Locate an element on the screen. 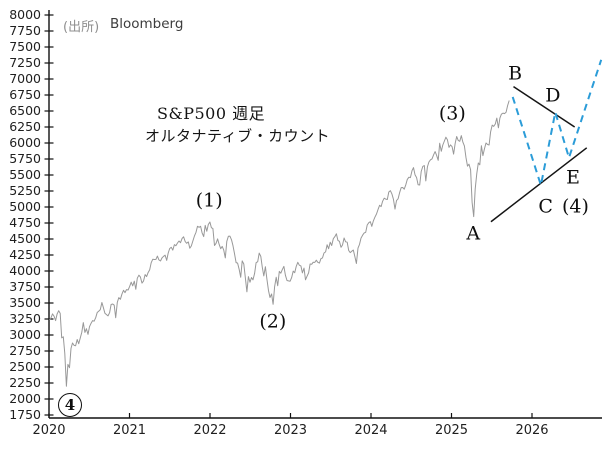 This screenshot has height=453, width=604. chart-title-line1: S&P500 週足 is located at coordinates (211, 113).